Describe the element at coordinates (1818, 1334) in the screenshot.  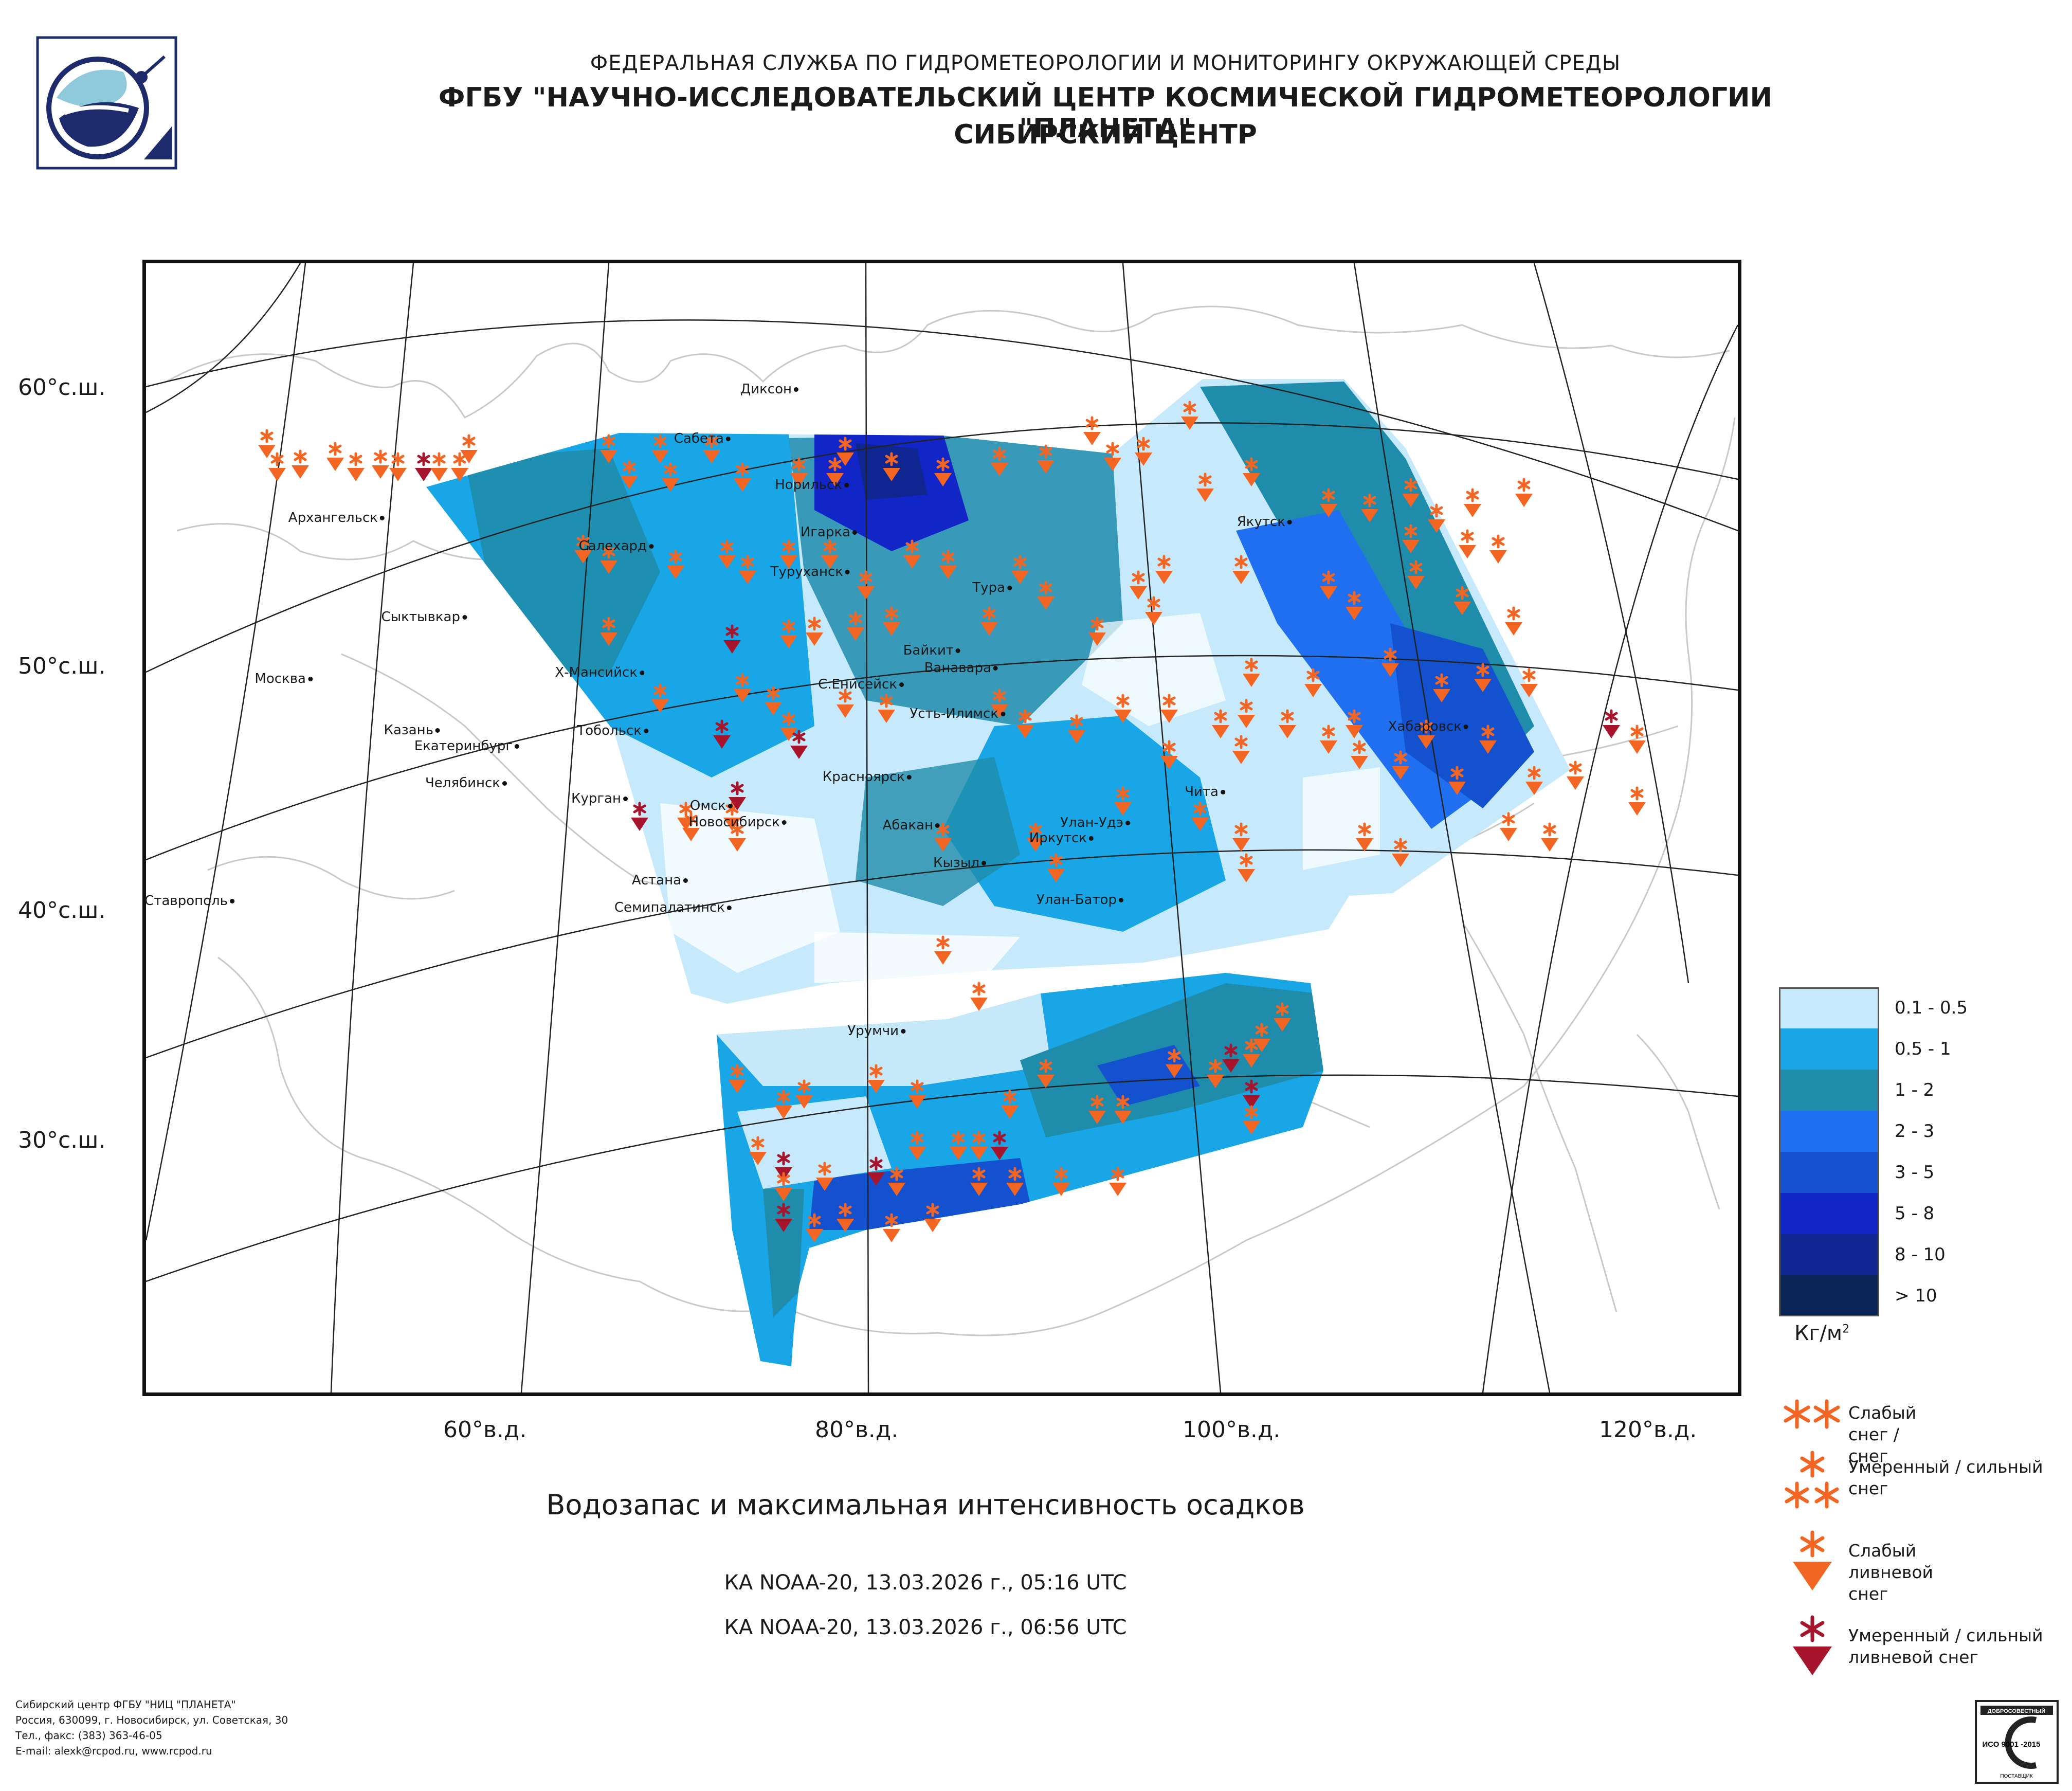
I see `units-text: Кг/м` at that location.